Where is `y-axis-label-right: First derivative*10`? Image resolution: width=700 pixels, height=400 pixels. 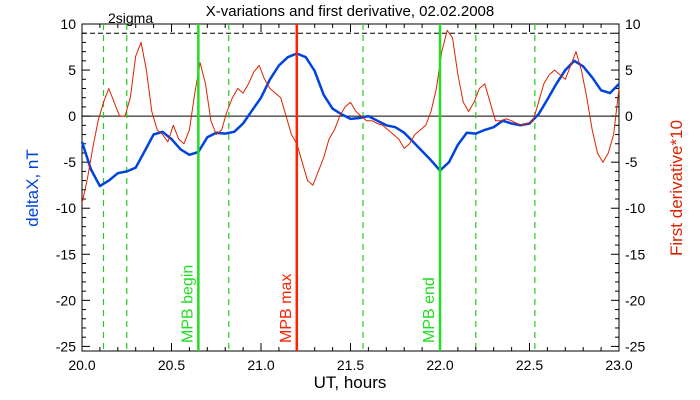 y-axis-label-right: First derivative*10 is located at coordinates (676, 188).